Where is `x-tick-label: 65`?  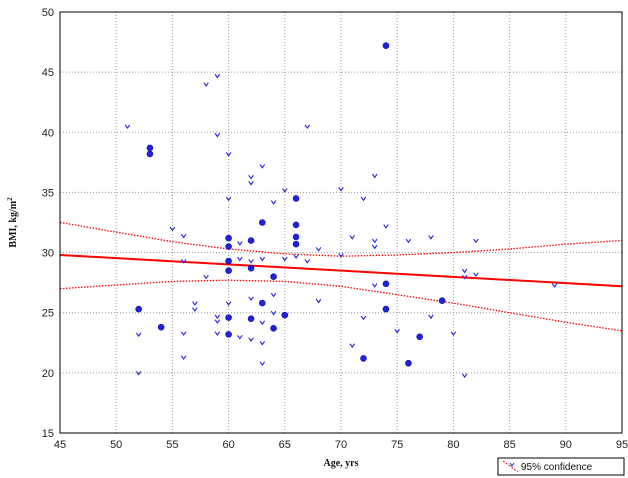
x-tick-label: 65 is located at coordinates (285, 445).